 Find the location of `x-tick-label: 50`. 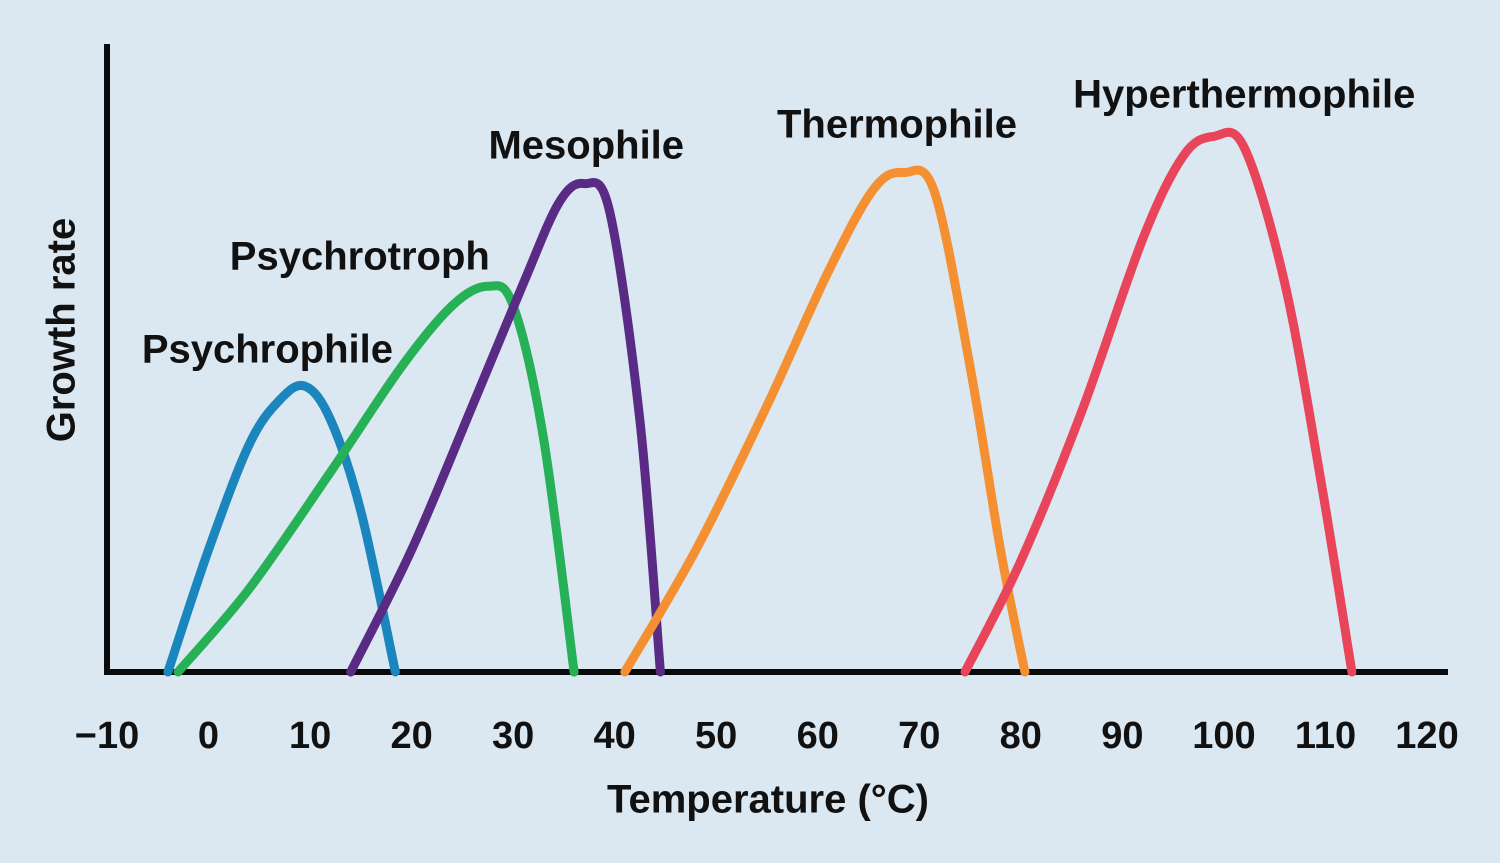

x-tick-label: 50 is located at coordinates (716, 736).